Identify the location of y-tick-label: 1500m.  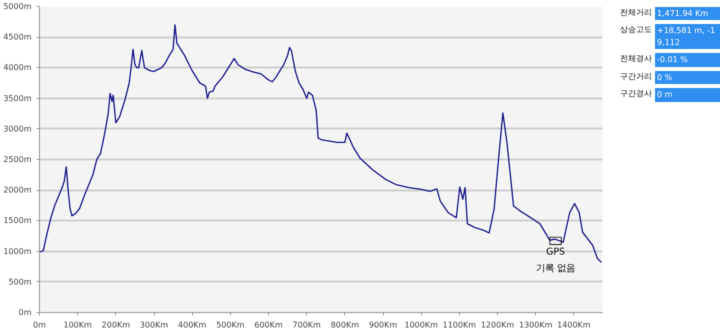
(17, 221).